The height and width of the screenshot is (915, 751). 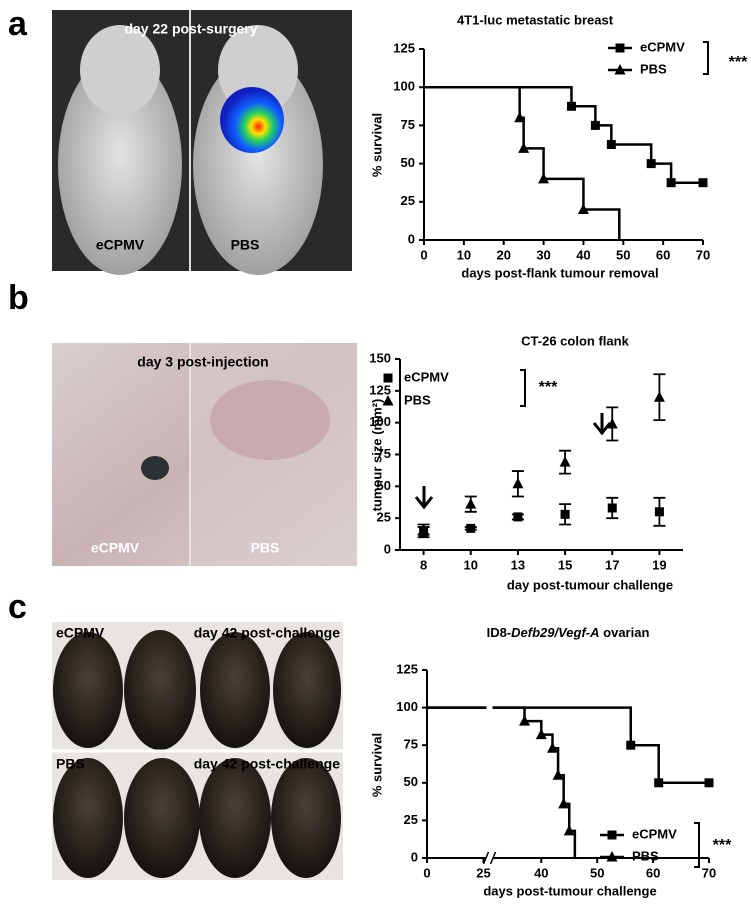 I want to click on panel-letter: b, so click(x=18, y=298).